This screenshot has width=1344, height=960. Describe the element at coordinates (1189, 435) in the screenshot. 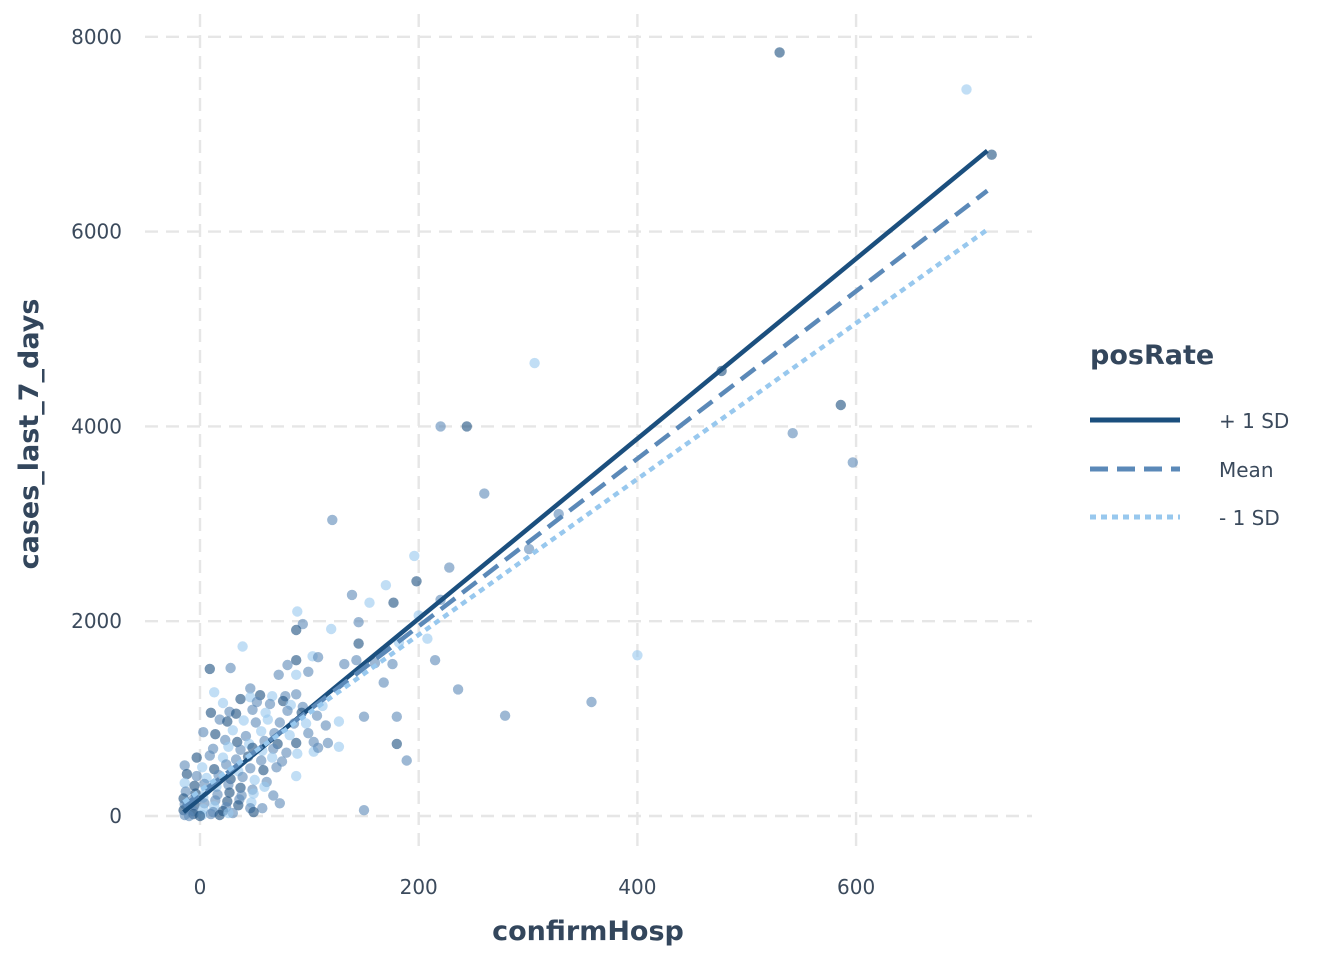

I see `legend: posRate + 1 SD Mean - 1 SD` at that location.